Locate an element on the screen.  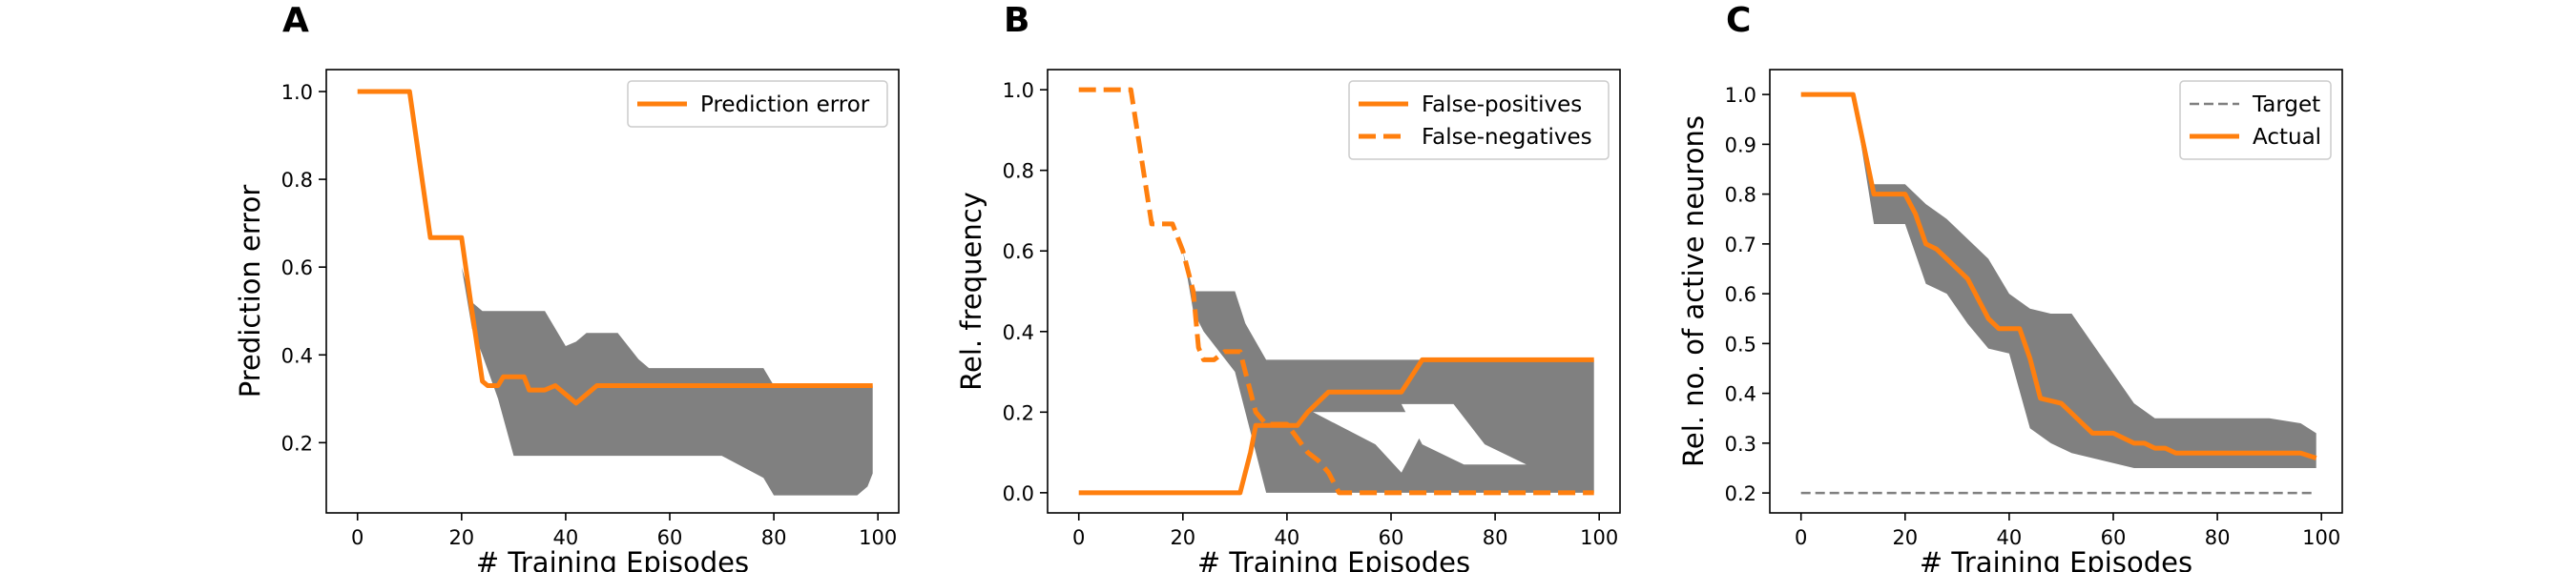
y-axis-label: Prediction error is located at coordinates (250, 291).